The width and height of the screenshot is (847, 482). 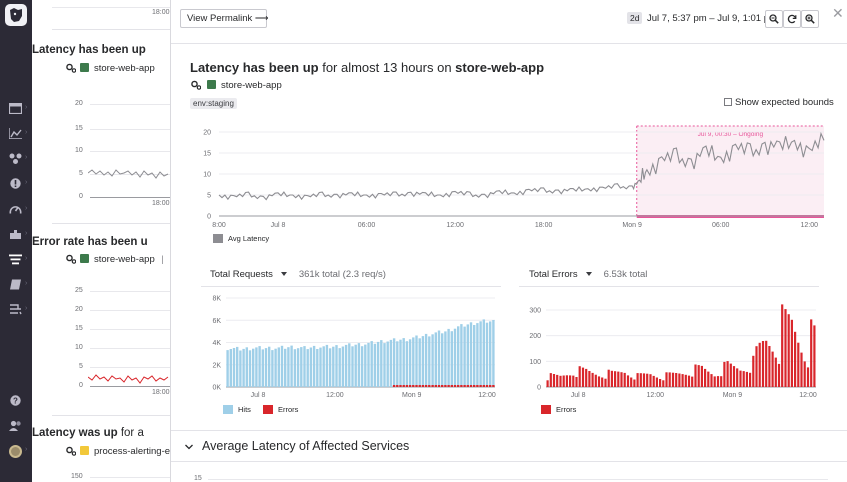 I want to click on team-icon, so click(x=15, y=425).